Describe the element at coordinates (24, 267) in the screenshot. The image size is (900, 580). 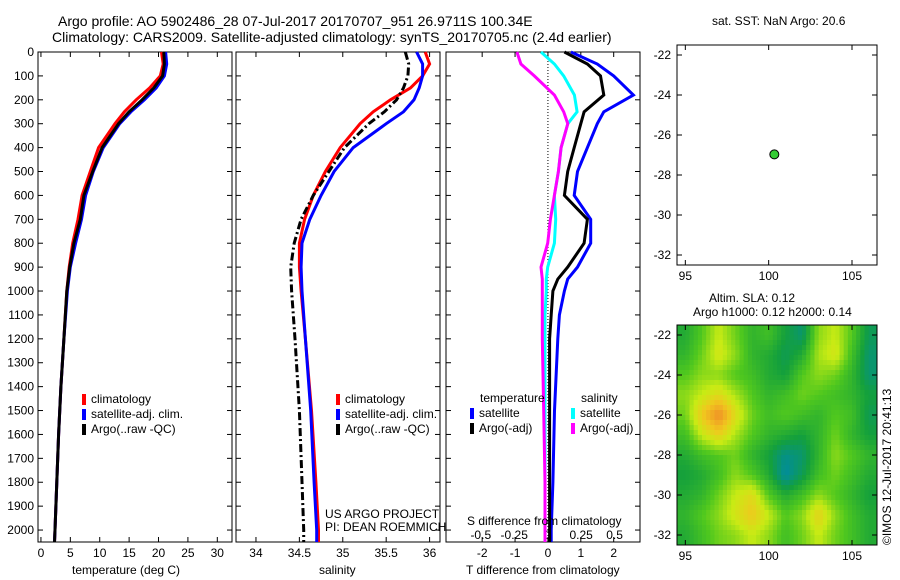
I see `depth-tick-label: 900` at that location.